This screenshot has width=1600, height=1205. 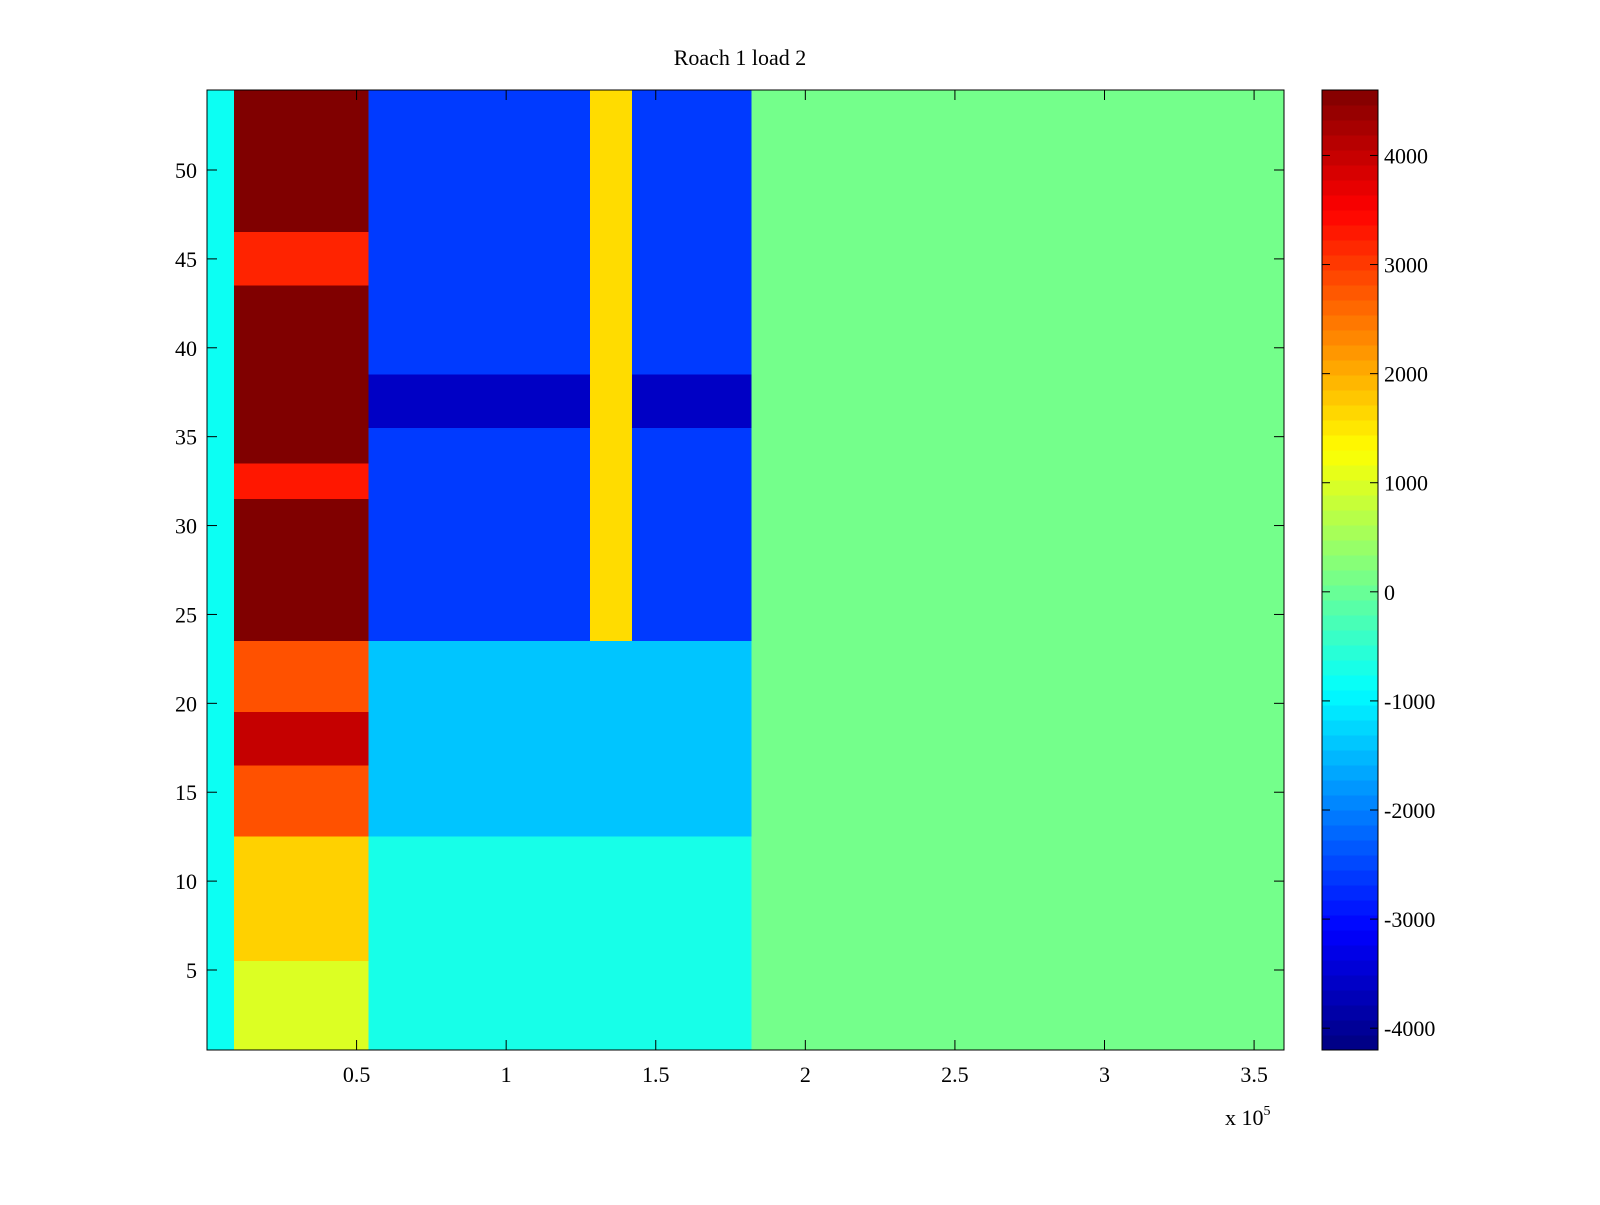 I want to click on y-tick-label: 30, so click(x=186, y=526).